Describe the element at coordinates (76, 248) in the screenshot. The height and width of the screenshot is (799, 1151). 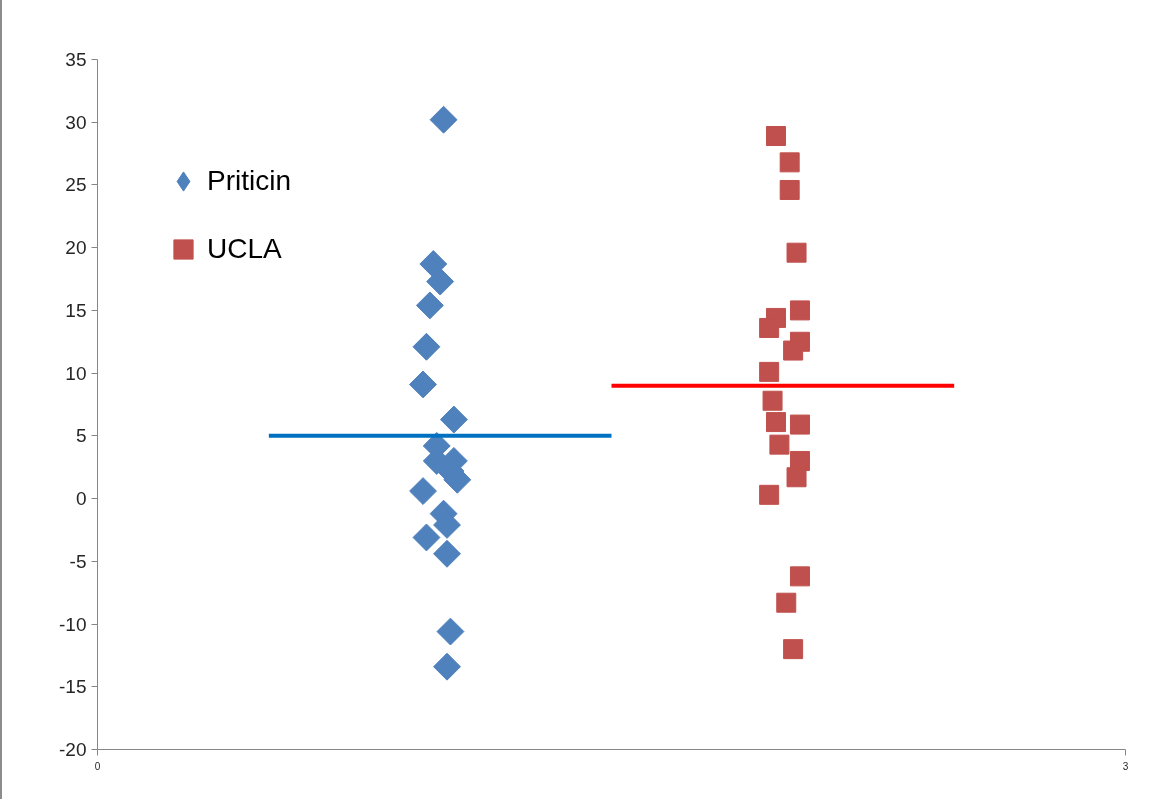
I see `y-tick-label: 20` at that location.